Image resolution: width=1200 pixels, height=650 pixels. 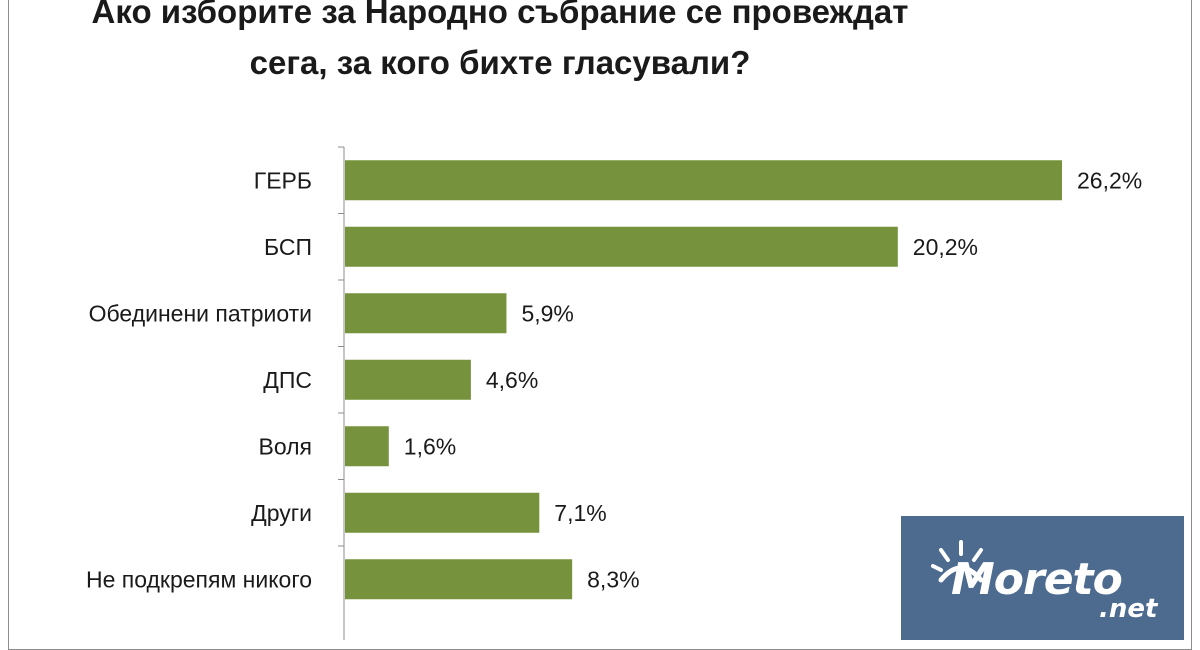 What do you see at coordinates (512, 380) in the screenshot?
I see `data-label: 4,6%` at bounding box center [512, 380].